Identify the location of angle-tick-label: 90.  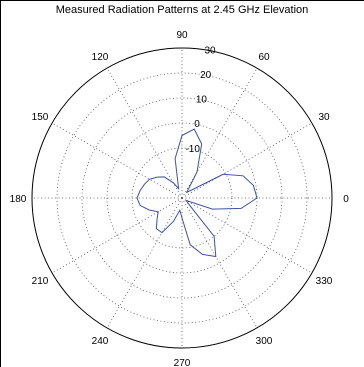
(182, 35).